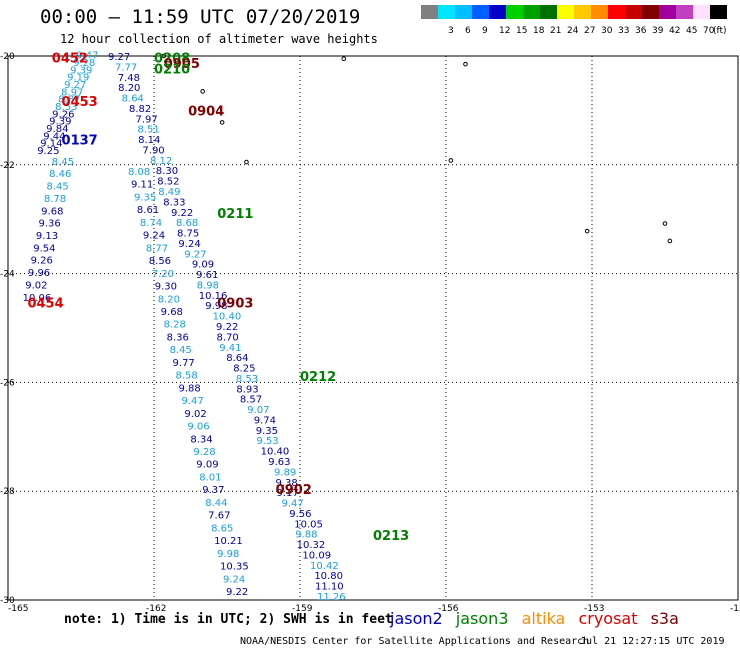  What do you see at coordinates (324, 566) in the screenshot?
I see `wave-height-value: 10.42` at bounding box center [324, 566].